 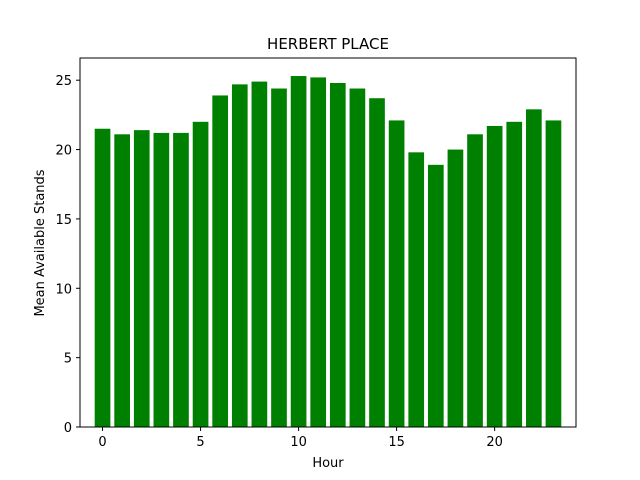 What do you see at coordinates (63, 220) in the screenshot?
I see `y-tick-label: 15` at bounding box center [63, 220].